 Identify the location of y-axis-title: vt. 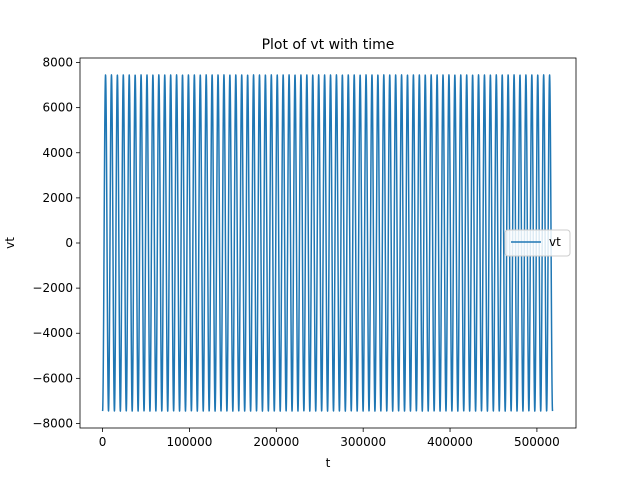
(10, 243).